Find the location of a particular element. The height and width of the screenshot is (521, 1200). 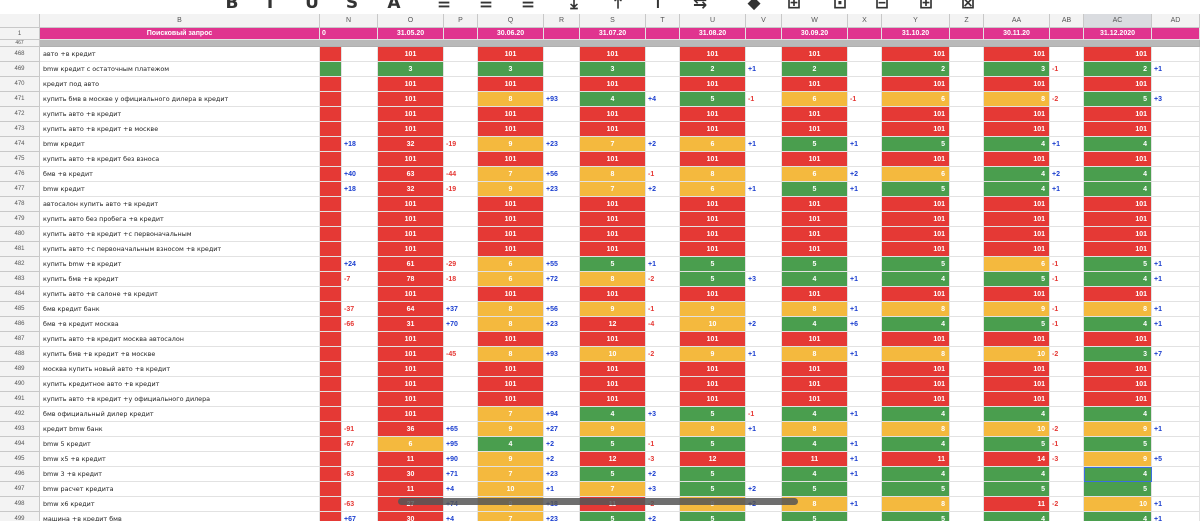

keyword-cell: кредит bmw банк is located at coordinates (180, 429).